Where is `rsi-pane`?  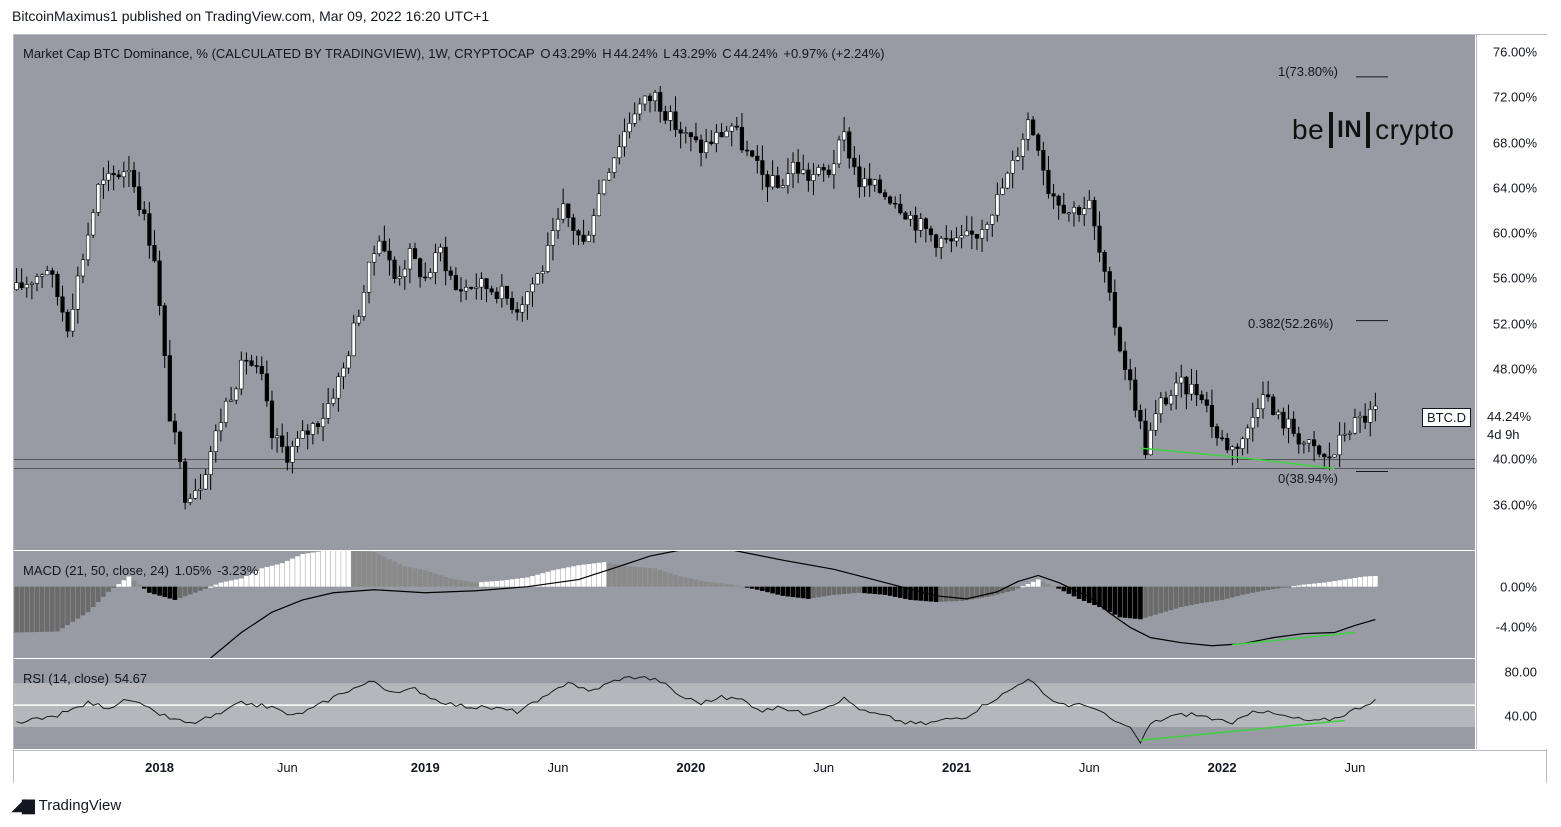
rsi-pane is located at coordinates (744, 704).